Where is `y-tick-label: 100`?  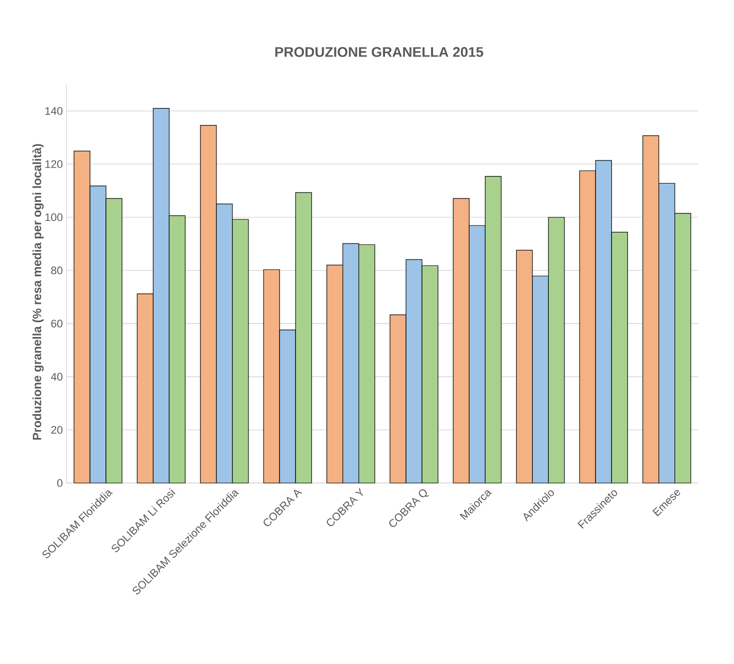
y-tick-label: 100 is located at coordinates (53, 217).